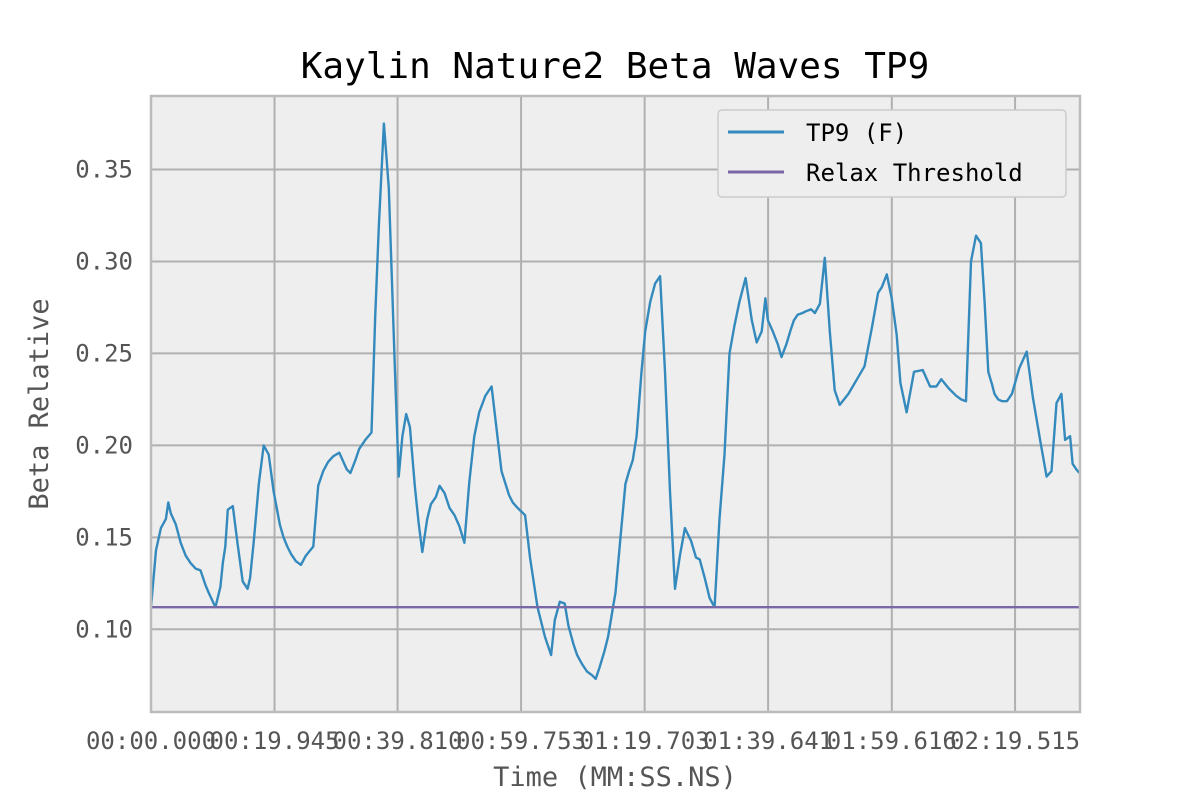 The height and width of the screenshot is (800, 1200). What do you see at coordinates (856, 133) in the screenshot?
I see `legend-label-tp9: TP9 (F)` at bounding box center [856, 133].